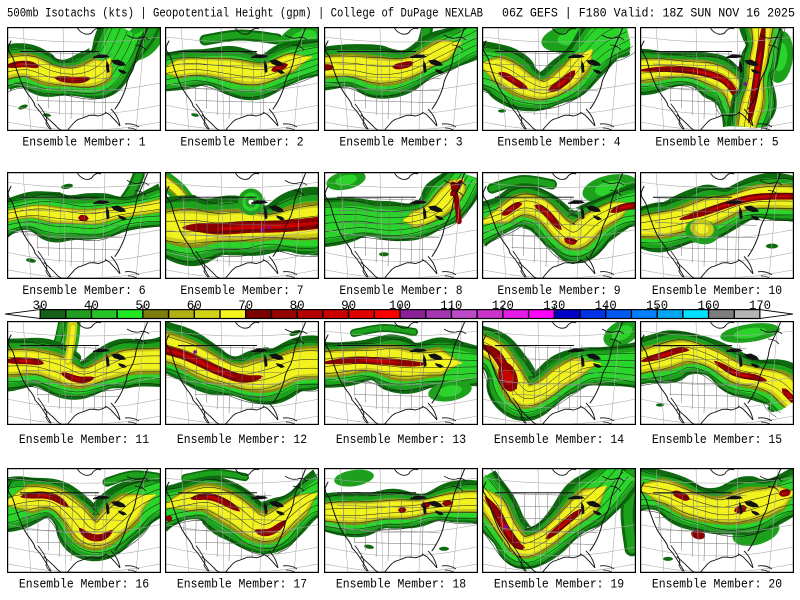 The image size is (800, 600). What do you see at coordinates (401, 585) in the screenshot?
I see `svg-text: Ensemble Member: 18` at bounding box center [401, 585].